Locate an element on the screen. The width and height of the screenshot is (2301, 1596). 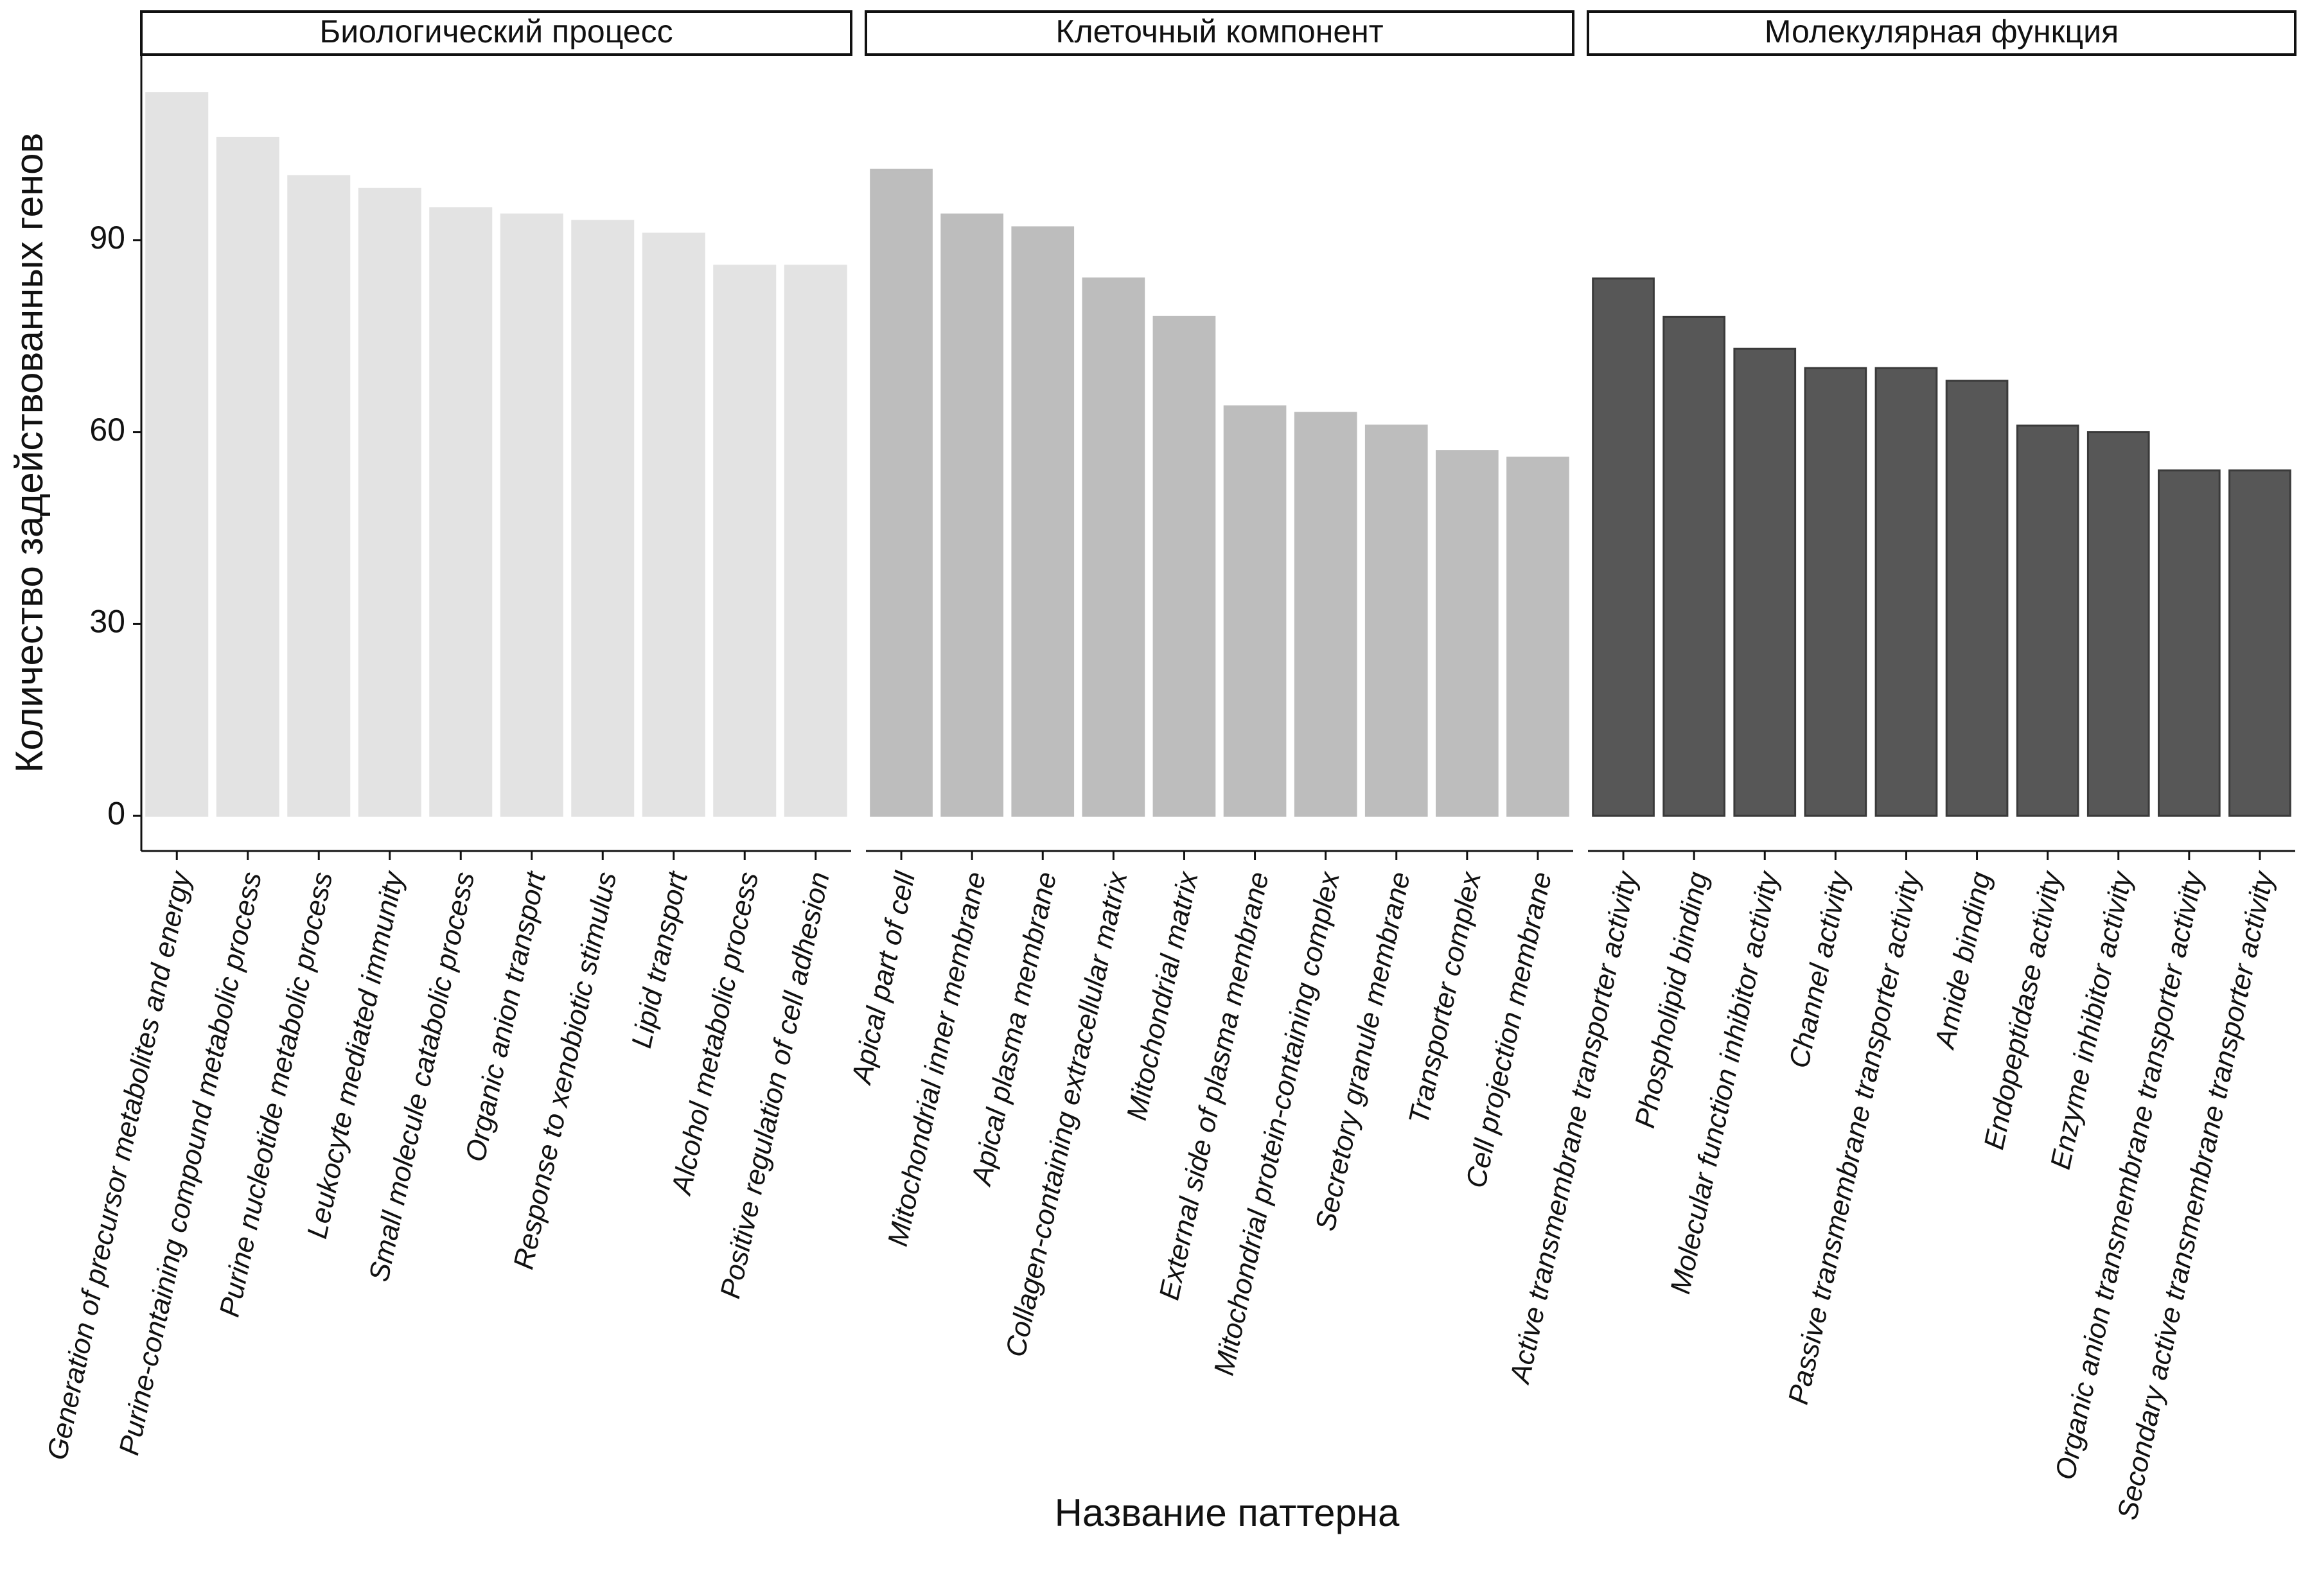
y-tick-label: 30 is located at coordinates (107, 622).